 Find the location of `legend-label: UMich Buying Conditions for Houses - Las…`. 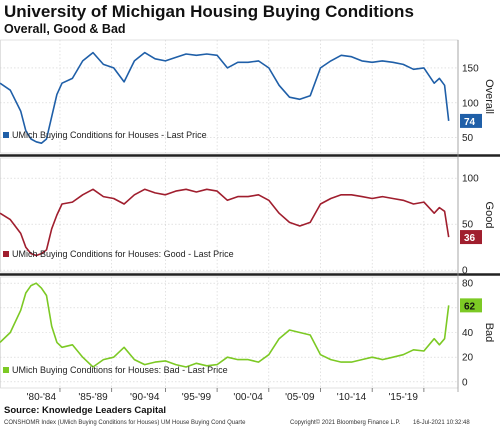

legend-label: UMich Buying Conditions for Houses - Las… is located at coordinates (109, 135).